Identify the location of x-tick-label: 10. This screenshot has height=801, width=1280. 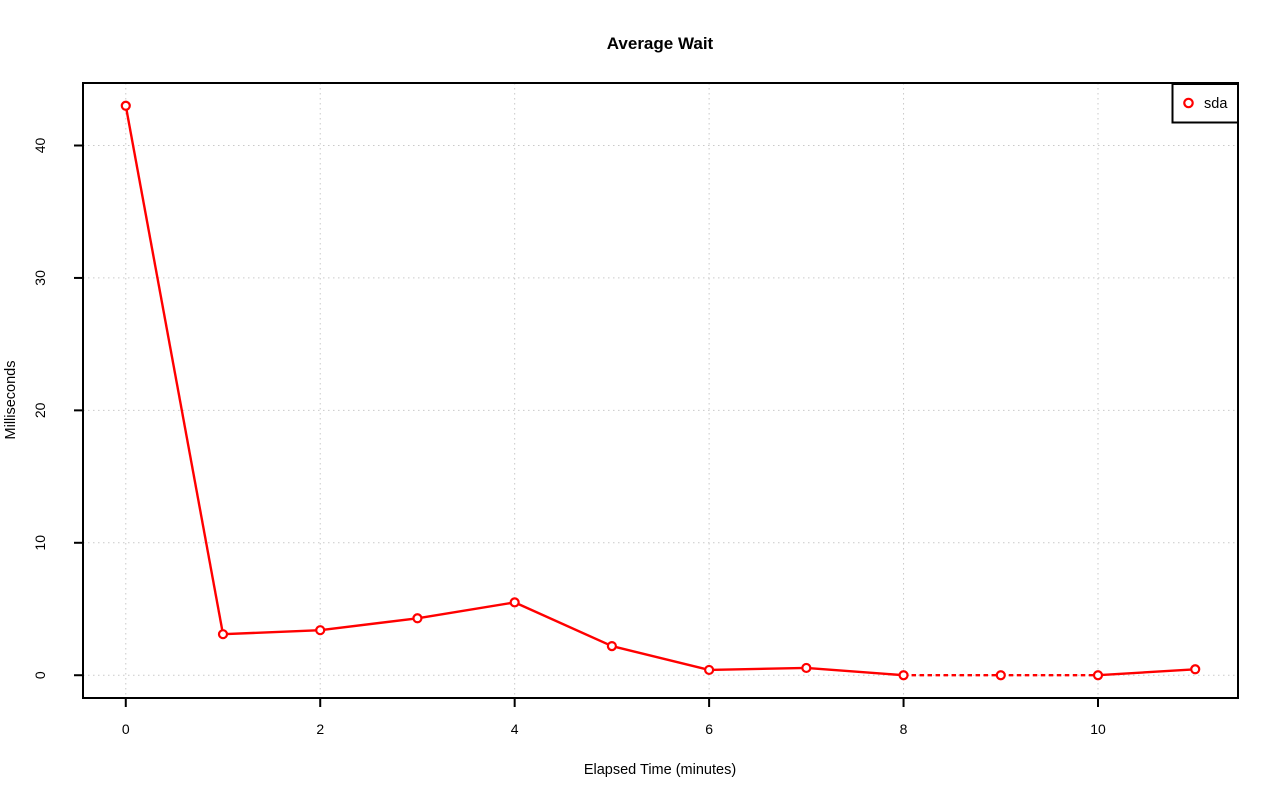
(1098, 729).